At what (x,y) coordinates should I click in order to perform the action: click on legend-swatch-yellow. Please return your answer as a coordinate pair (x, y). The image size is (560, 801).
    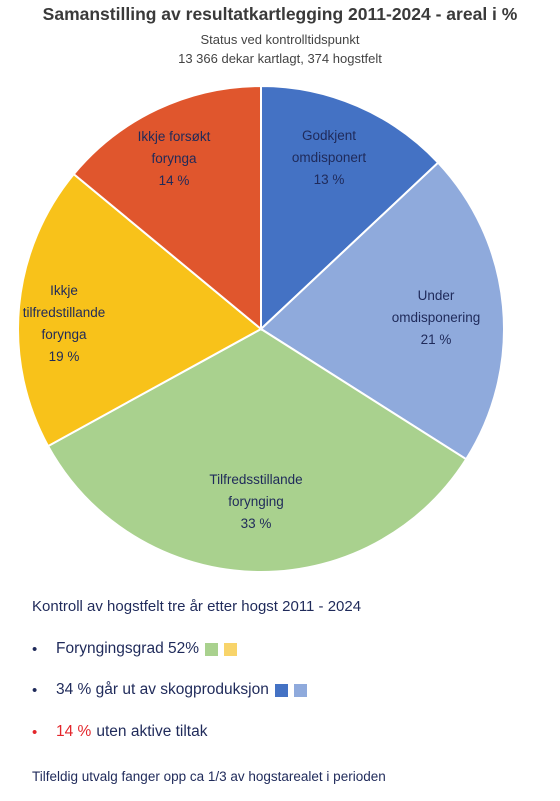
    Looking at the image, I should click on (231, 649).